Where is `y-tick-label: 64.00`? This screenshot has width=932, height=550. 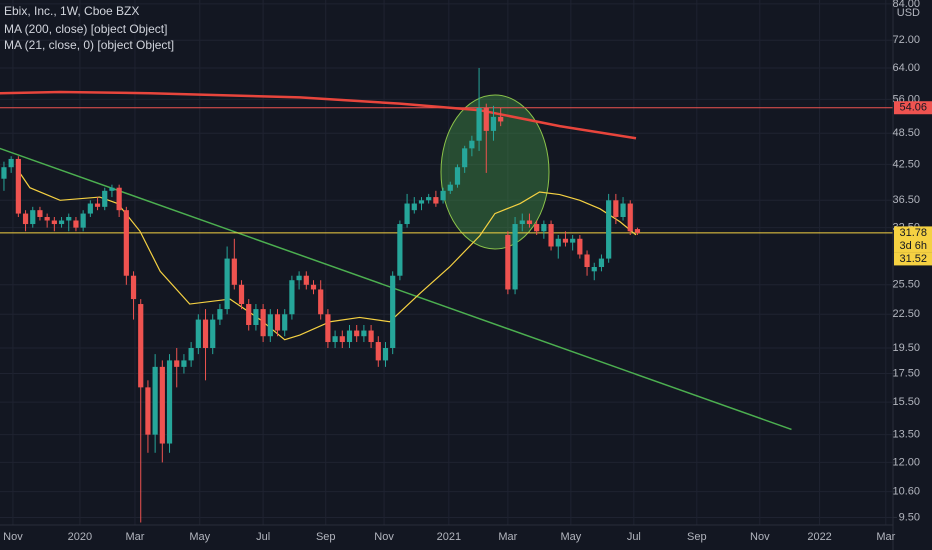 y-tick-label: 64.00 is located at coordinates (906, 68).